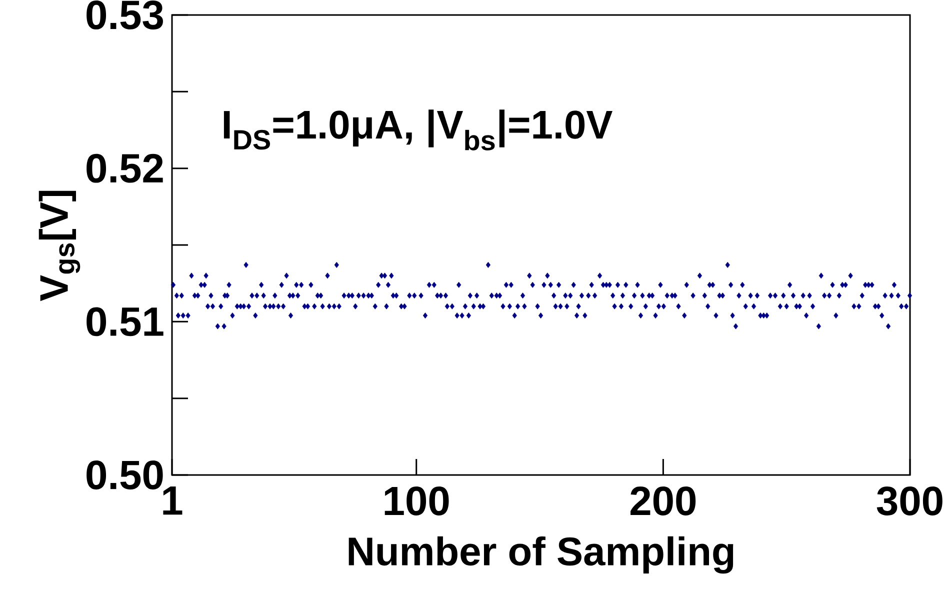 This screenshot has height=594, width=950. Describe the element at coordinates (418, 130) in the screenshot. I see `annotation: I$_{DS}$=1.0μA, |V$_{bs}$|=1.0V` at that location.